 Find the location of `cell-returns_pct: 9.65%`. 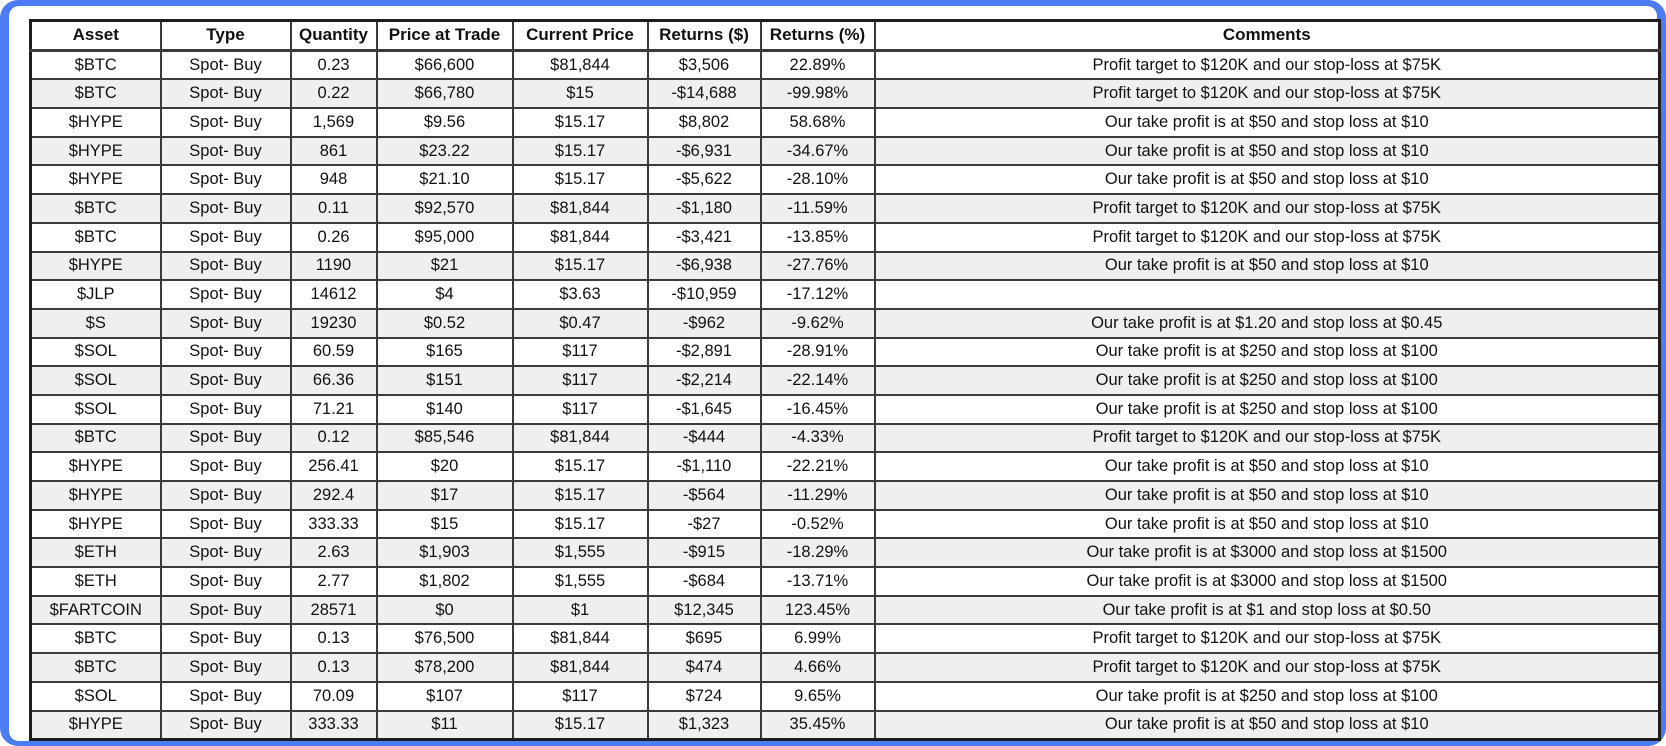

cell-returns_pct: 9.65% is located at coordinates (817, 696).